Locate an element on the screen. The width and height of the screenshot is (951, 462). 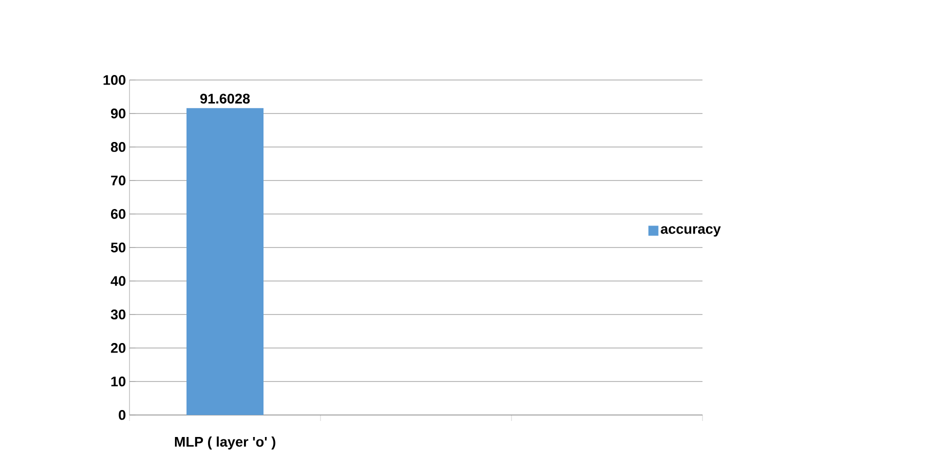
y-tick-label: 20 is located at coordinates (118, 348).